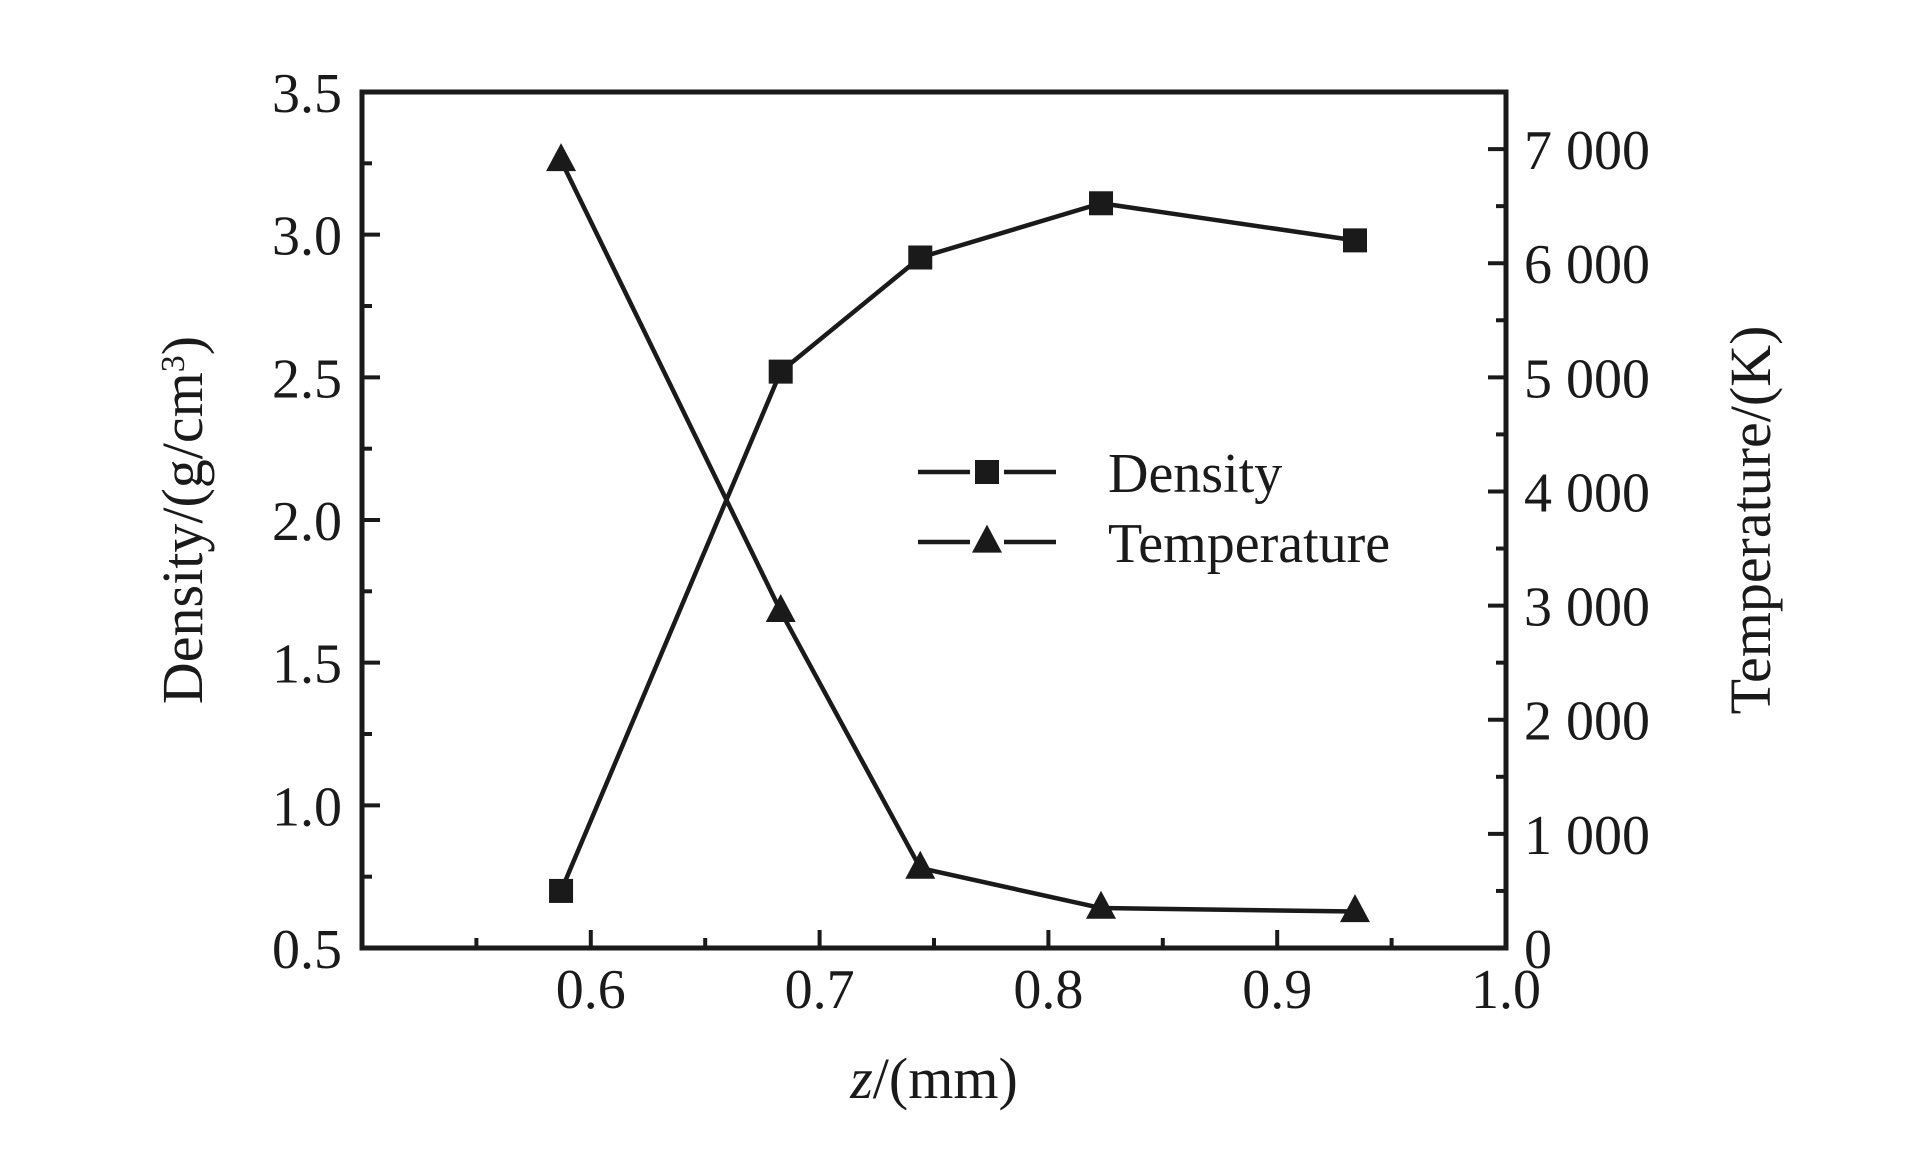 Image resolution: width=1923 pixels, height=1174 pixels. What do you see at coordinates (945, 1078) in the screenshot?
I see `x-axis-unit: /(mm)` at bounding box center [945, 1078].